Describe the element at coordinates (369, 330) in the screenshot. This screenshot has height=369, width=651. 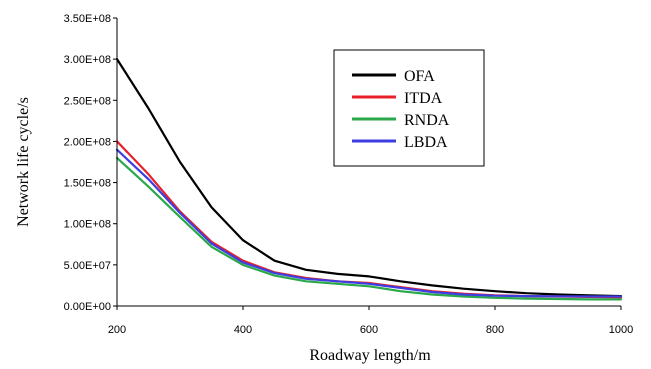
I see `x-tick-label: 600` at that location.